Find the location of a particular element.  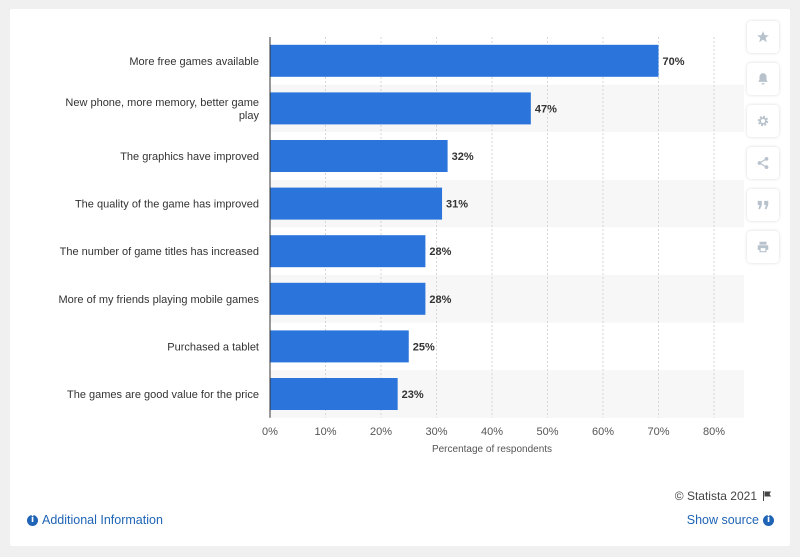

value-label: 25% is located at coordinates (424, 347).